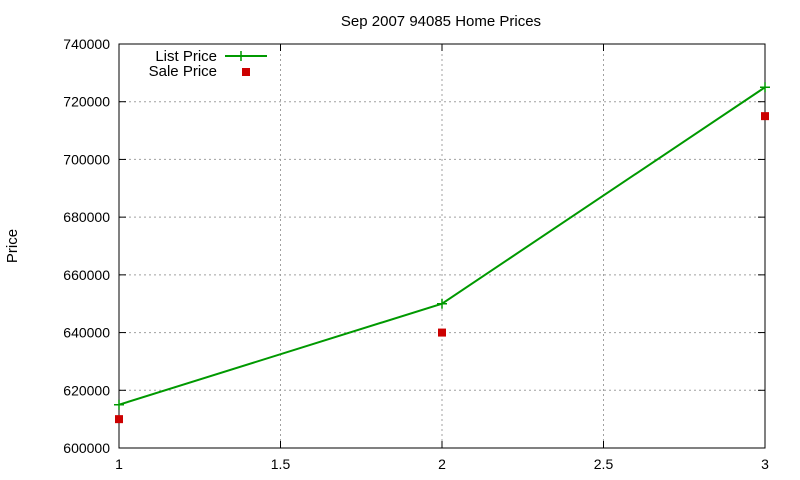 Image resolution: width=800 pixels, height=480 pixels. Describe the element at coordinates (86, 390) in the screenshot. I see `y-tick-label: 620000` at that location.